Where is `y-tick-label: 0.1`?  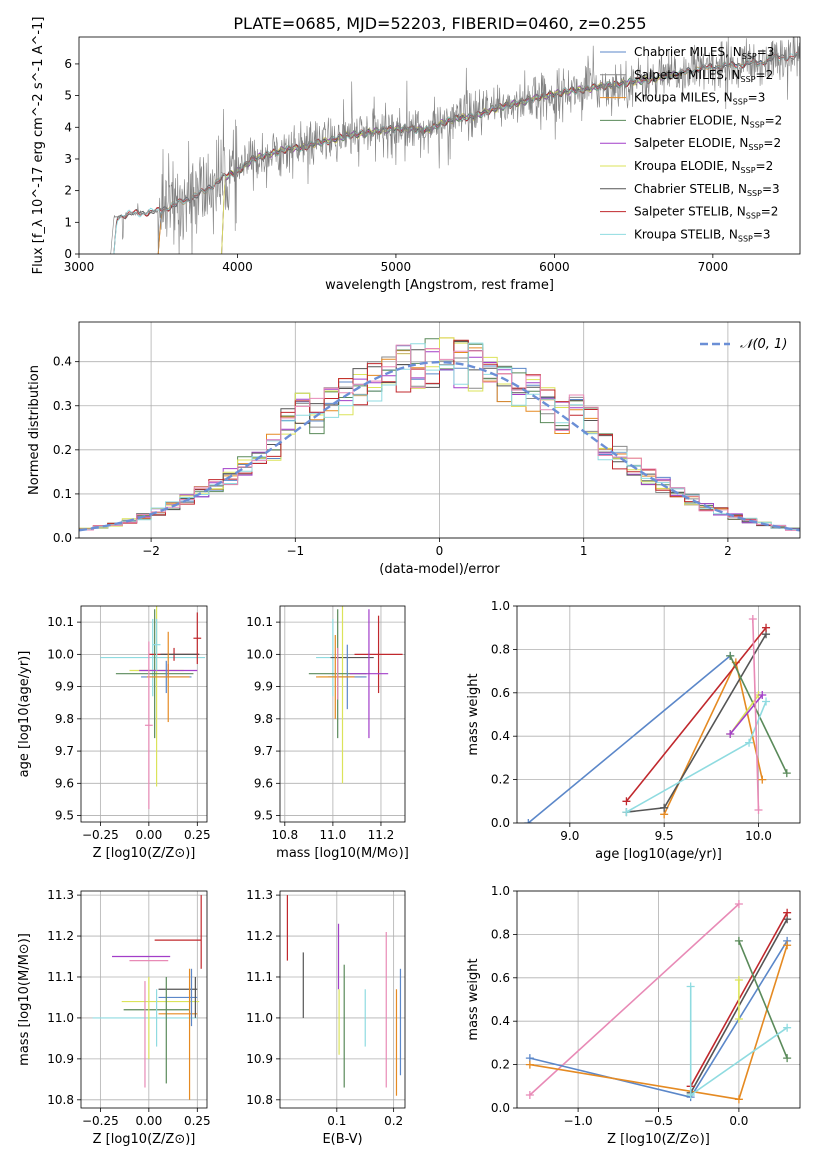
y-tick-label: 0.1 is located at coordinates (62, 494).